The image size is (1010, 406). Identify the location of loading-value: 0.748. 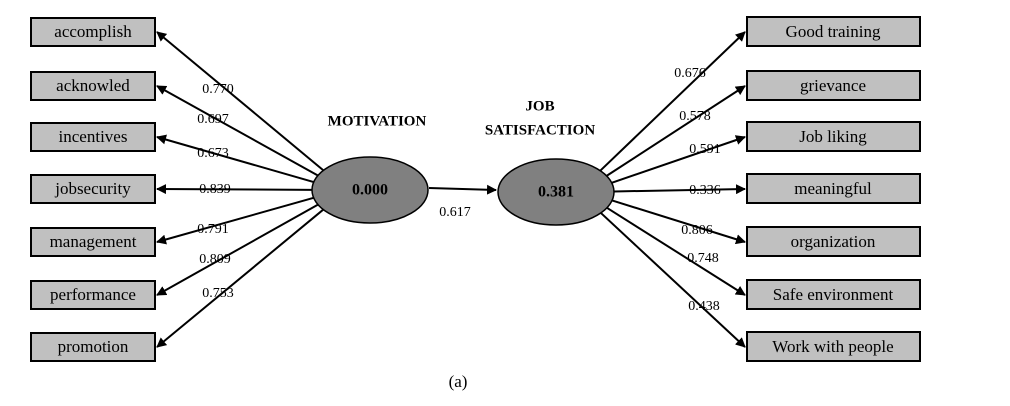
(703, 258).